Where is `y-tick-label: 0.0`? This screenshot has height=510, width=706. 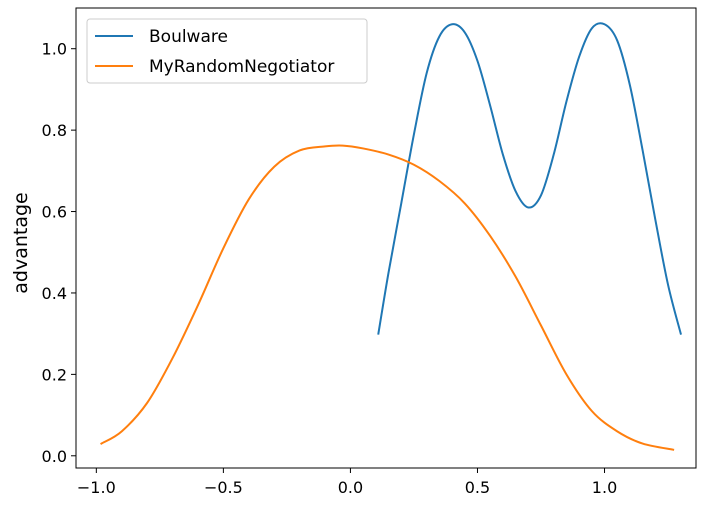 y-tick-label: 0.0 is located at coordinates (54, 456).